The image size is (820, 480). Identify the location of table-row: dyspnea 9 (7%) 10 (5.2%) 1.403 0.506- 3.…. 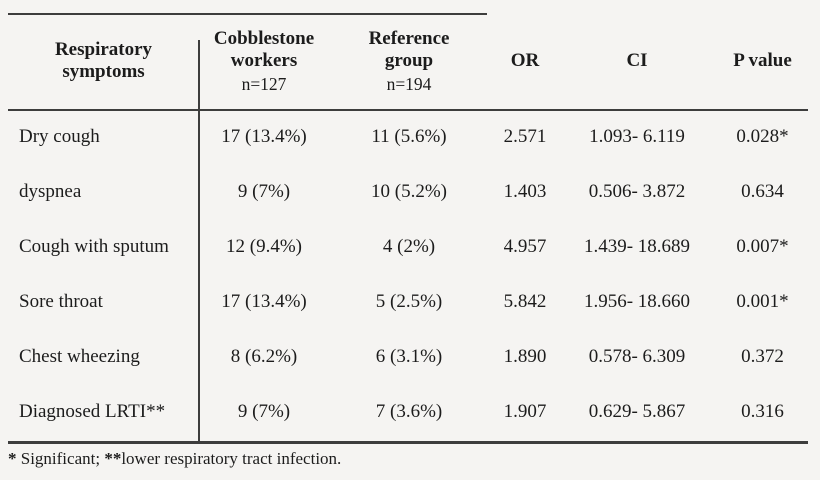
(410, 191).